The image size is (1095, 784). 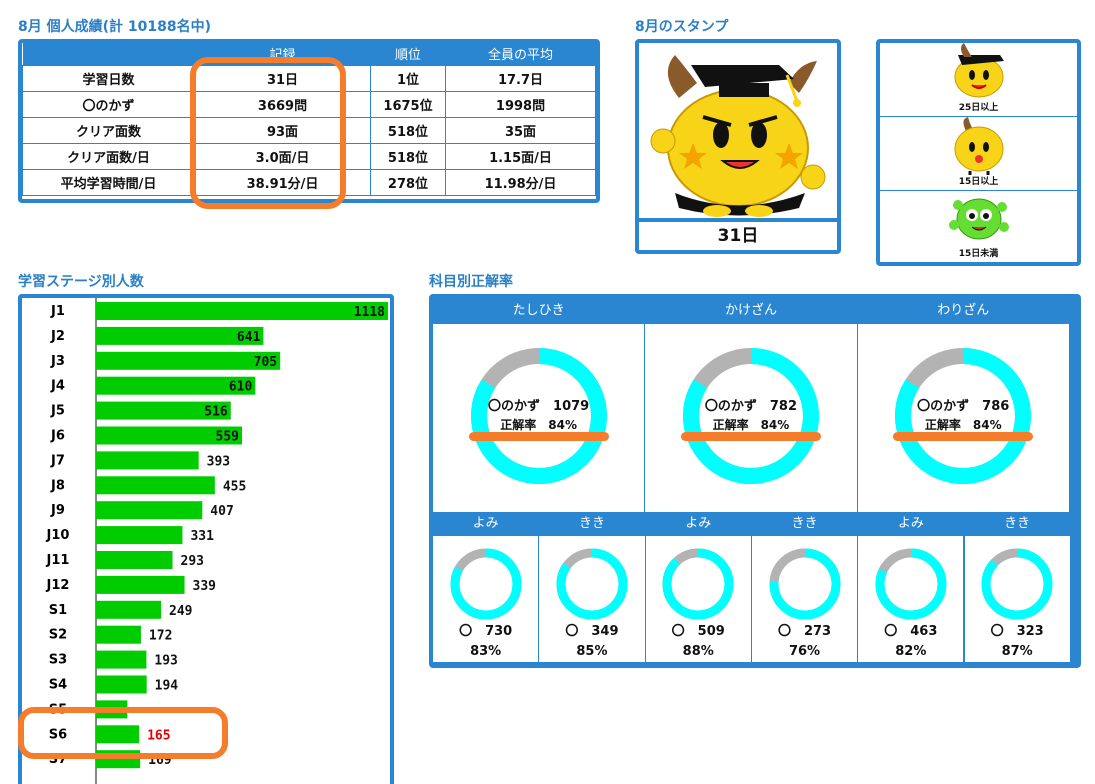 I want to click on green-monster-icon, so click(x=978, y=219).